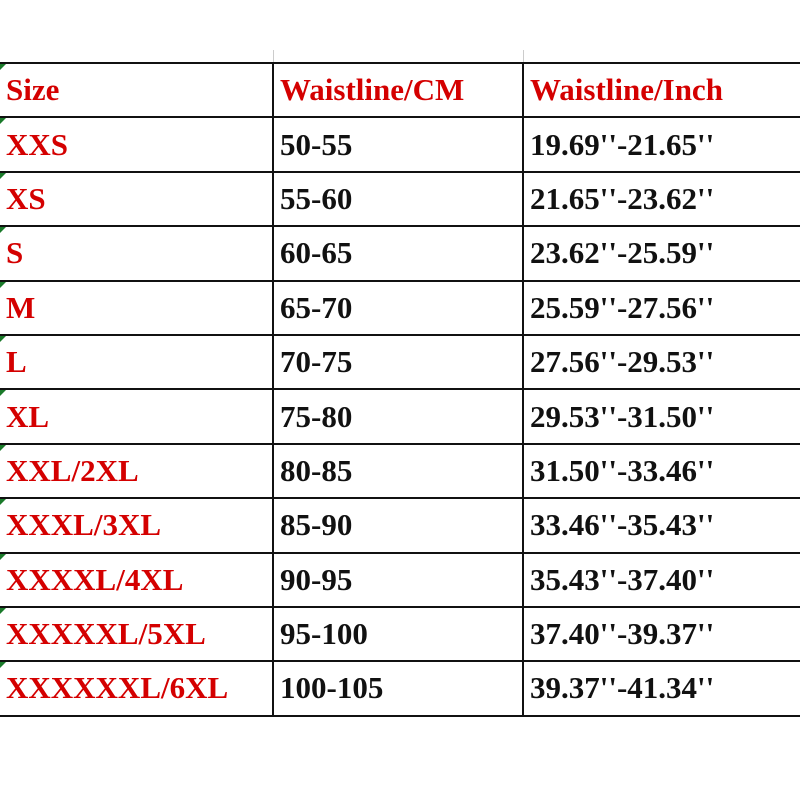 This screenshot has width=800, height=800. I want to click on waist-cm-cell: 80-85, so click(398, 471).